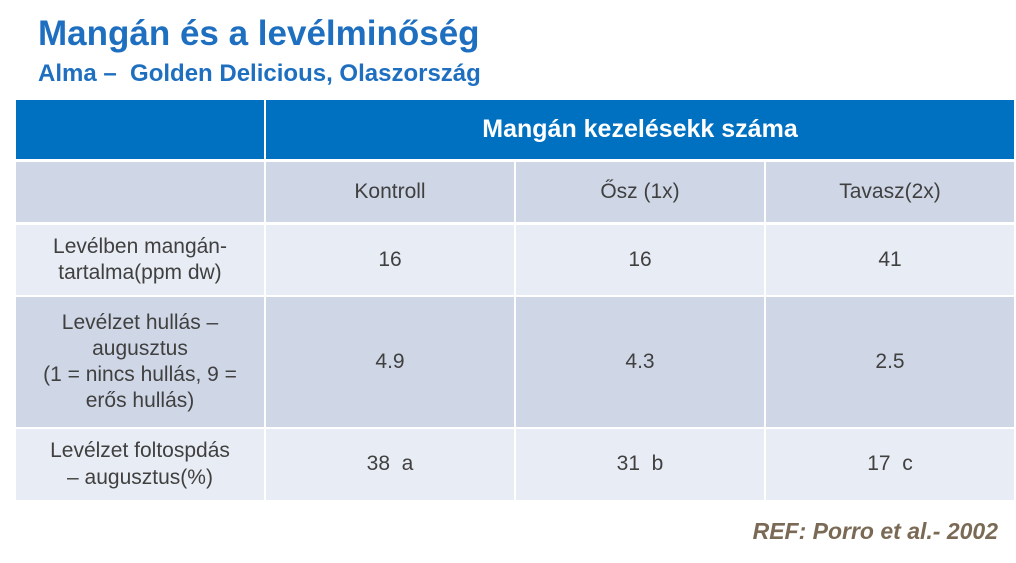 Image resolution: width=1016 pixels, height=563 pixels. I want to click on table-cell: 41, so click(890, 260).